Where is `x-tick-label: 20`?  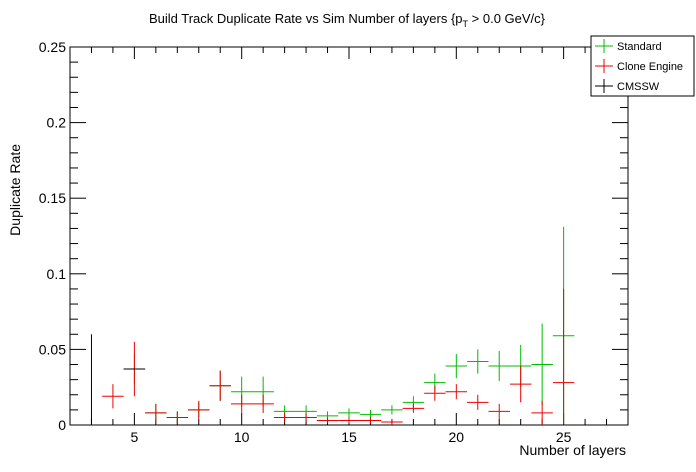 x-tick-label: 20 is located at coordinates (457, 437).